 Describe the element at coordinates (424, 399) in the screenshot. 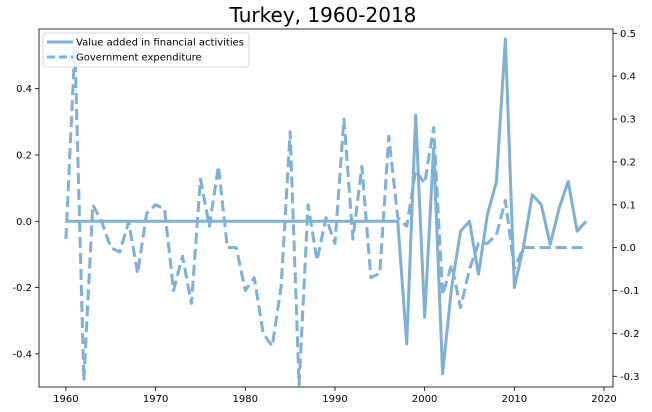

I see `x-tick-label-4: 2000` at that location.